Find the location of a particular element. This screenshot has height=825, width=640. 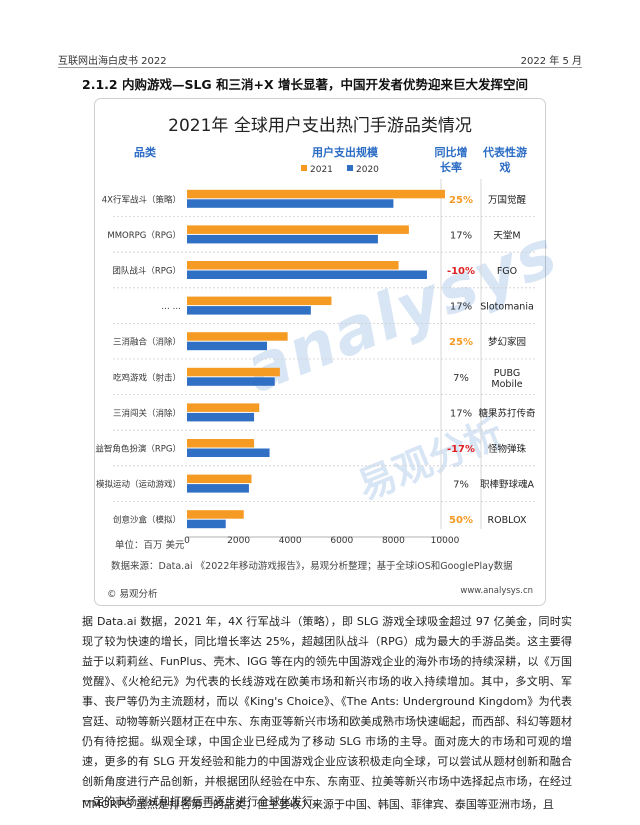

category-label: 团队战斗（RPG） is located at coordinates (146, 271).